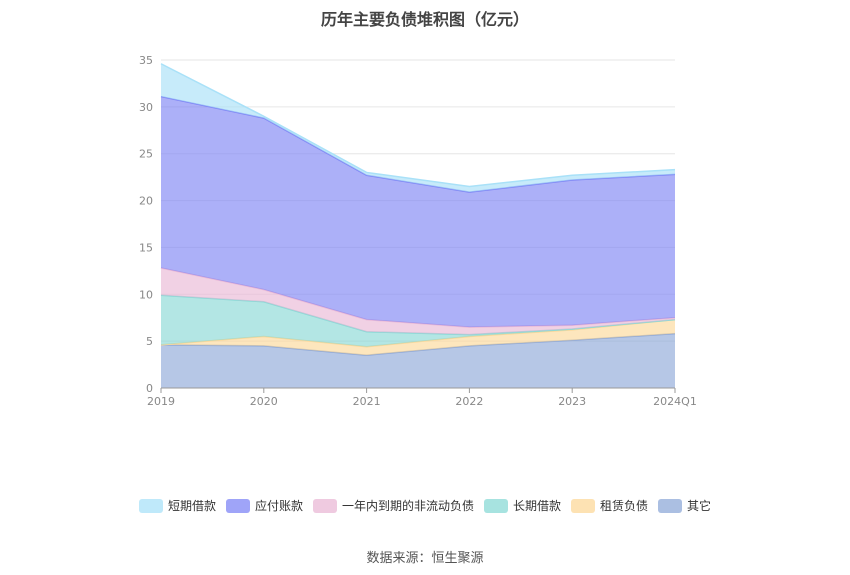 The width and height of the screenshot is (850, 575). I want to click on x-tick-label: 2023, so click(572, 401).